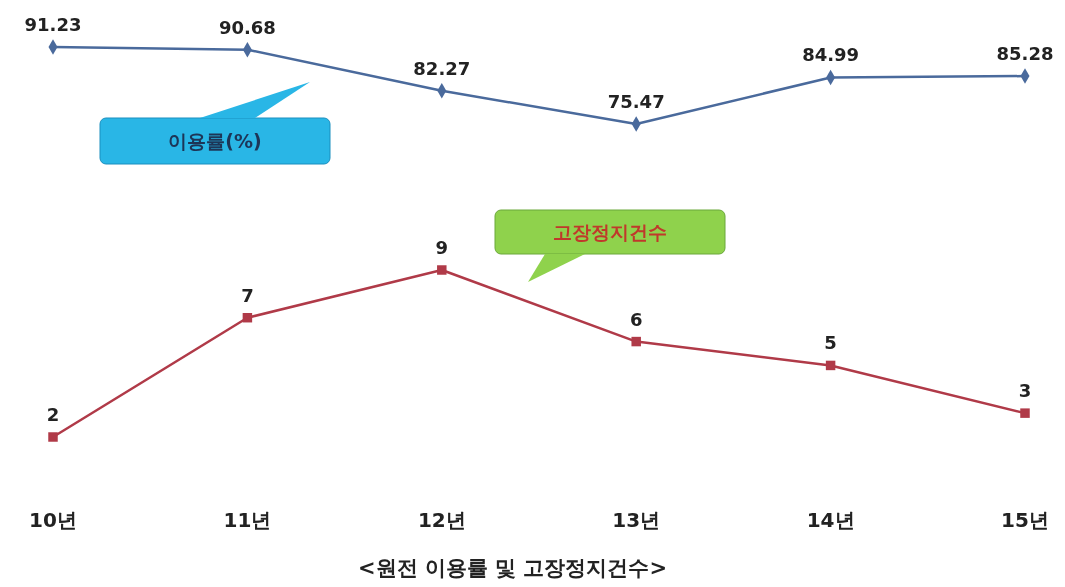 This screenshot has height=587, width=1065. What do you see at coordinates (442, 247) in the screenshot?
I see `data-label: 9` at bounding box center [442, 247].